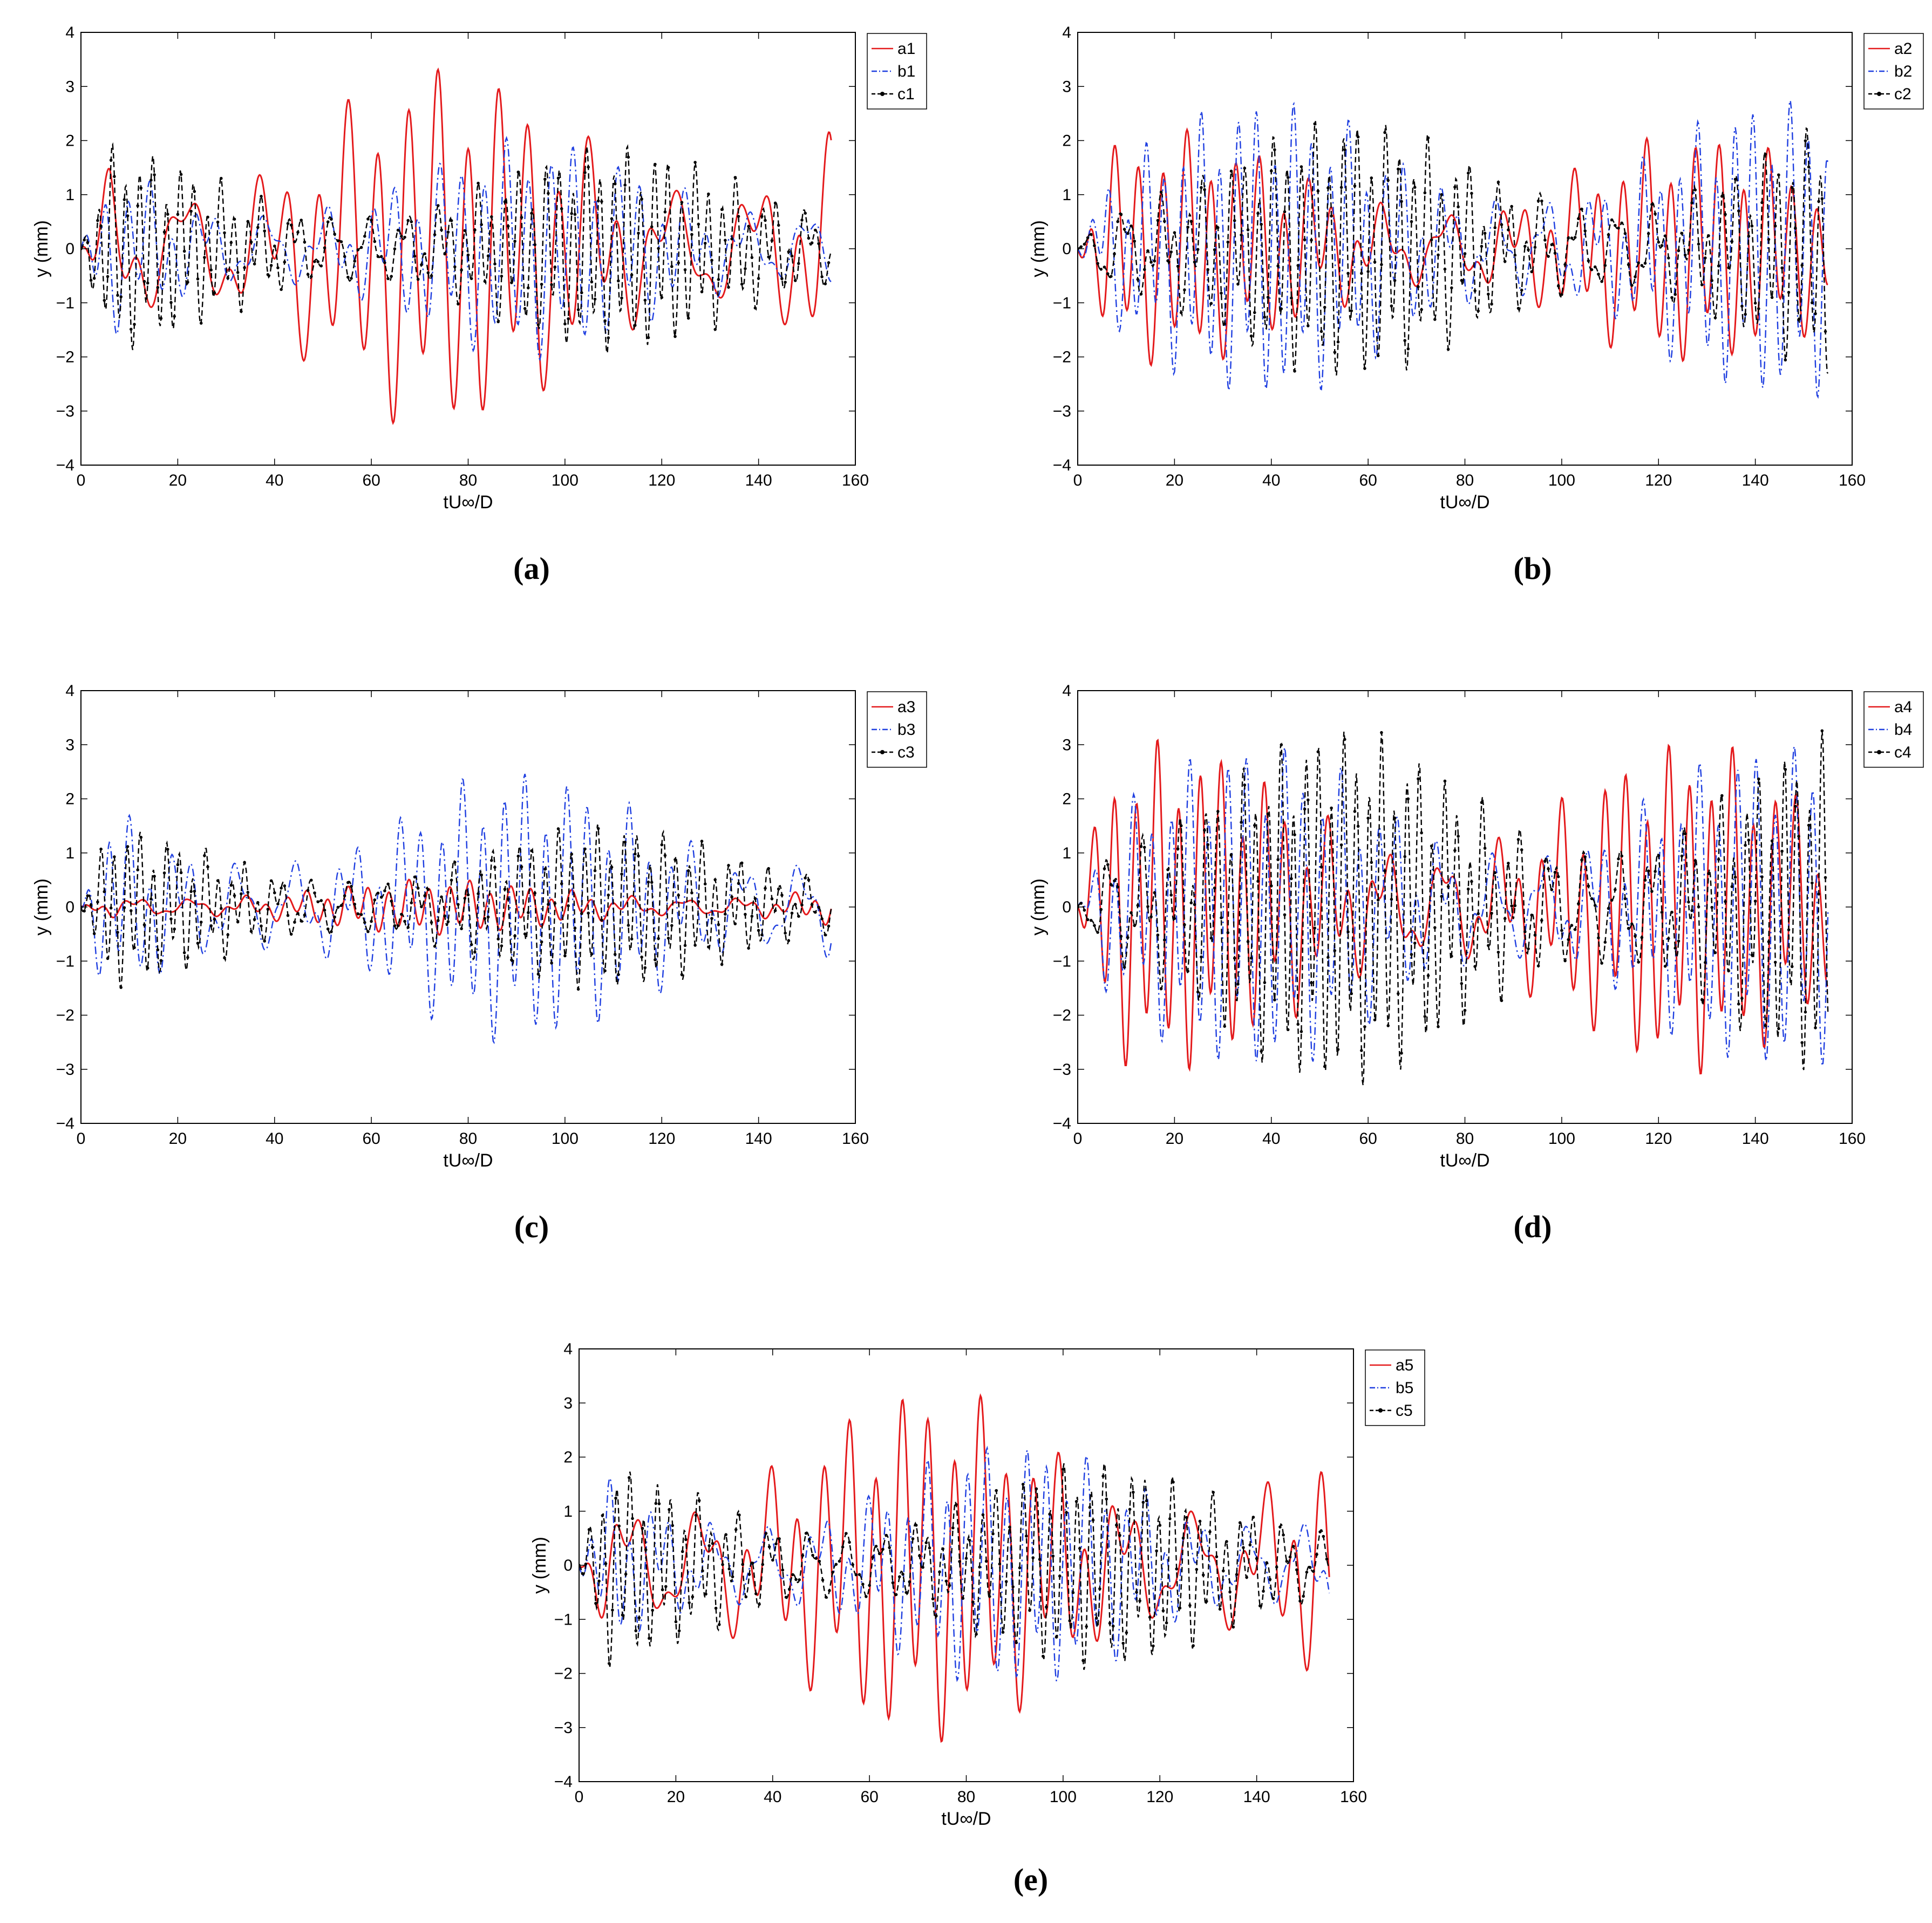 Image resolution: width=1932 pixels, height=1923 pixels. What do you see at coordinates (566, 480) in the screenshot?
I see `x-tick-label: 100` at bounding box center [566, 480].